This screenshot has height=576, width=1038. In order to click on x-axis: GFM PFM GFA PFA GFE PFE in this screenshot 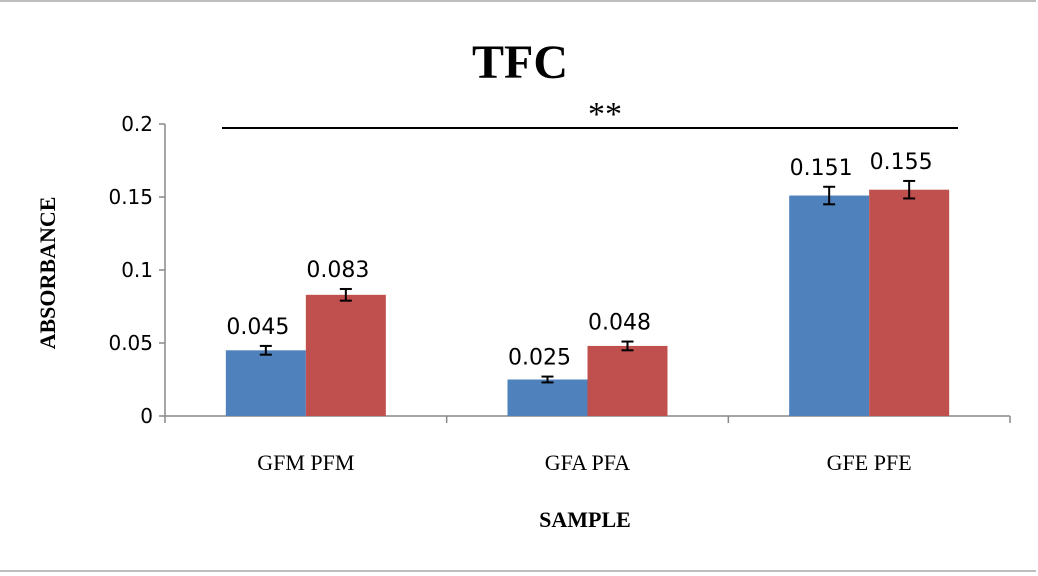, I will do `click(587, 445)`.